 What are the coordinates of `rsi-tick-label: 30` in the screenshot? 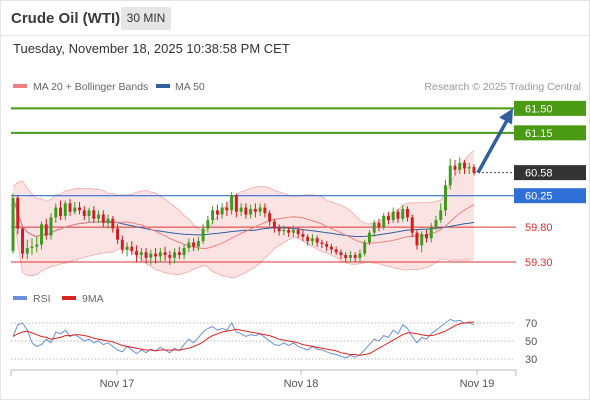 It's located at (531, 360).